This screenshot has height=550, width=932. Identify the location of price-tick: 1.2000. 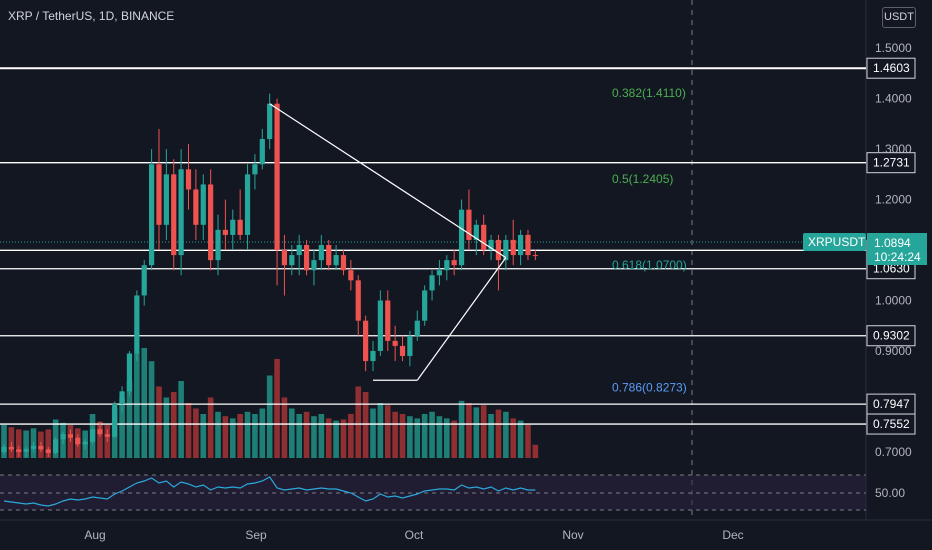
(893, 200).